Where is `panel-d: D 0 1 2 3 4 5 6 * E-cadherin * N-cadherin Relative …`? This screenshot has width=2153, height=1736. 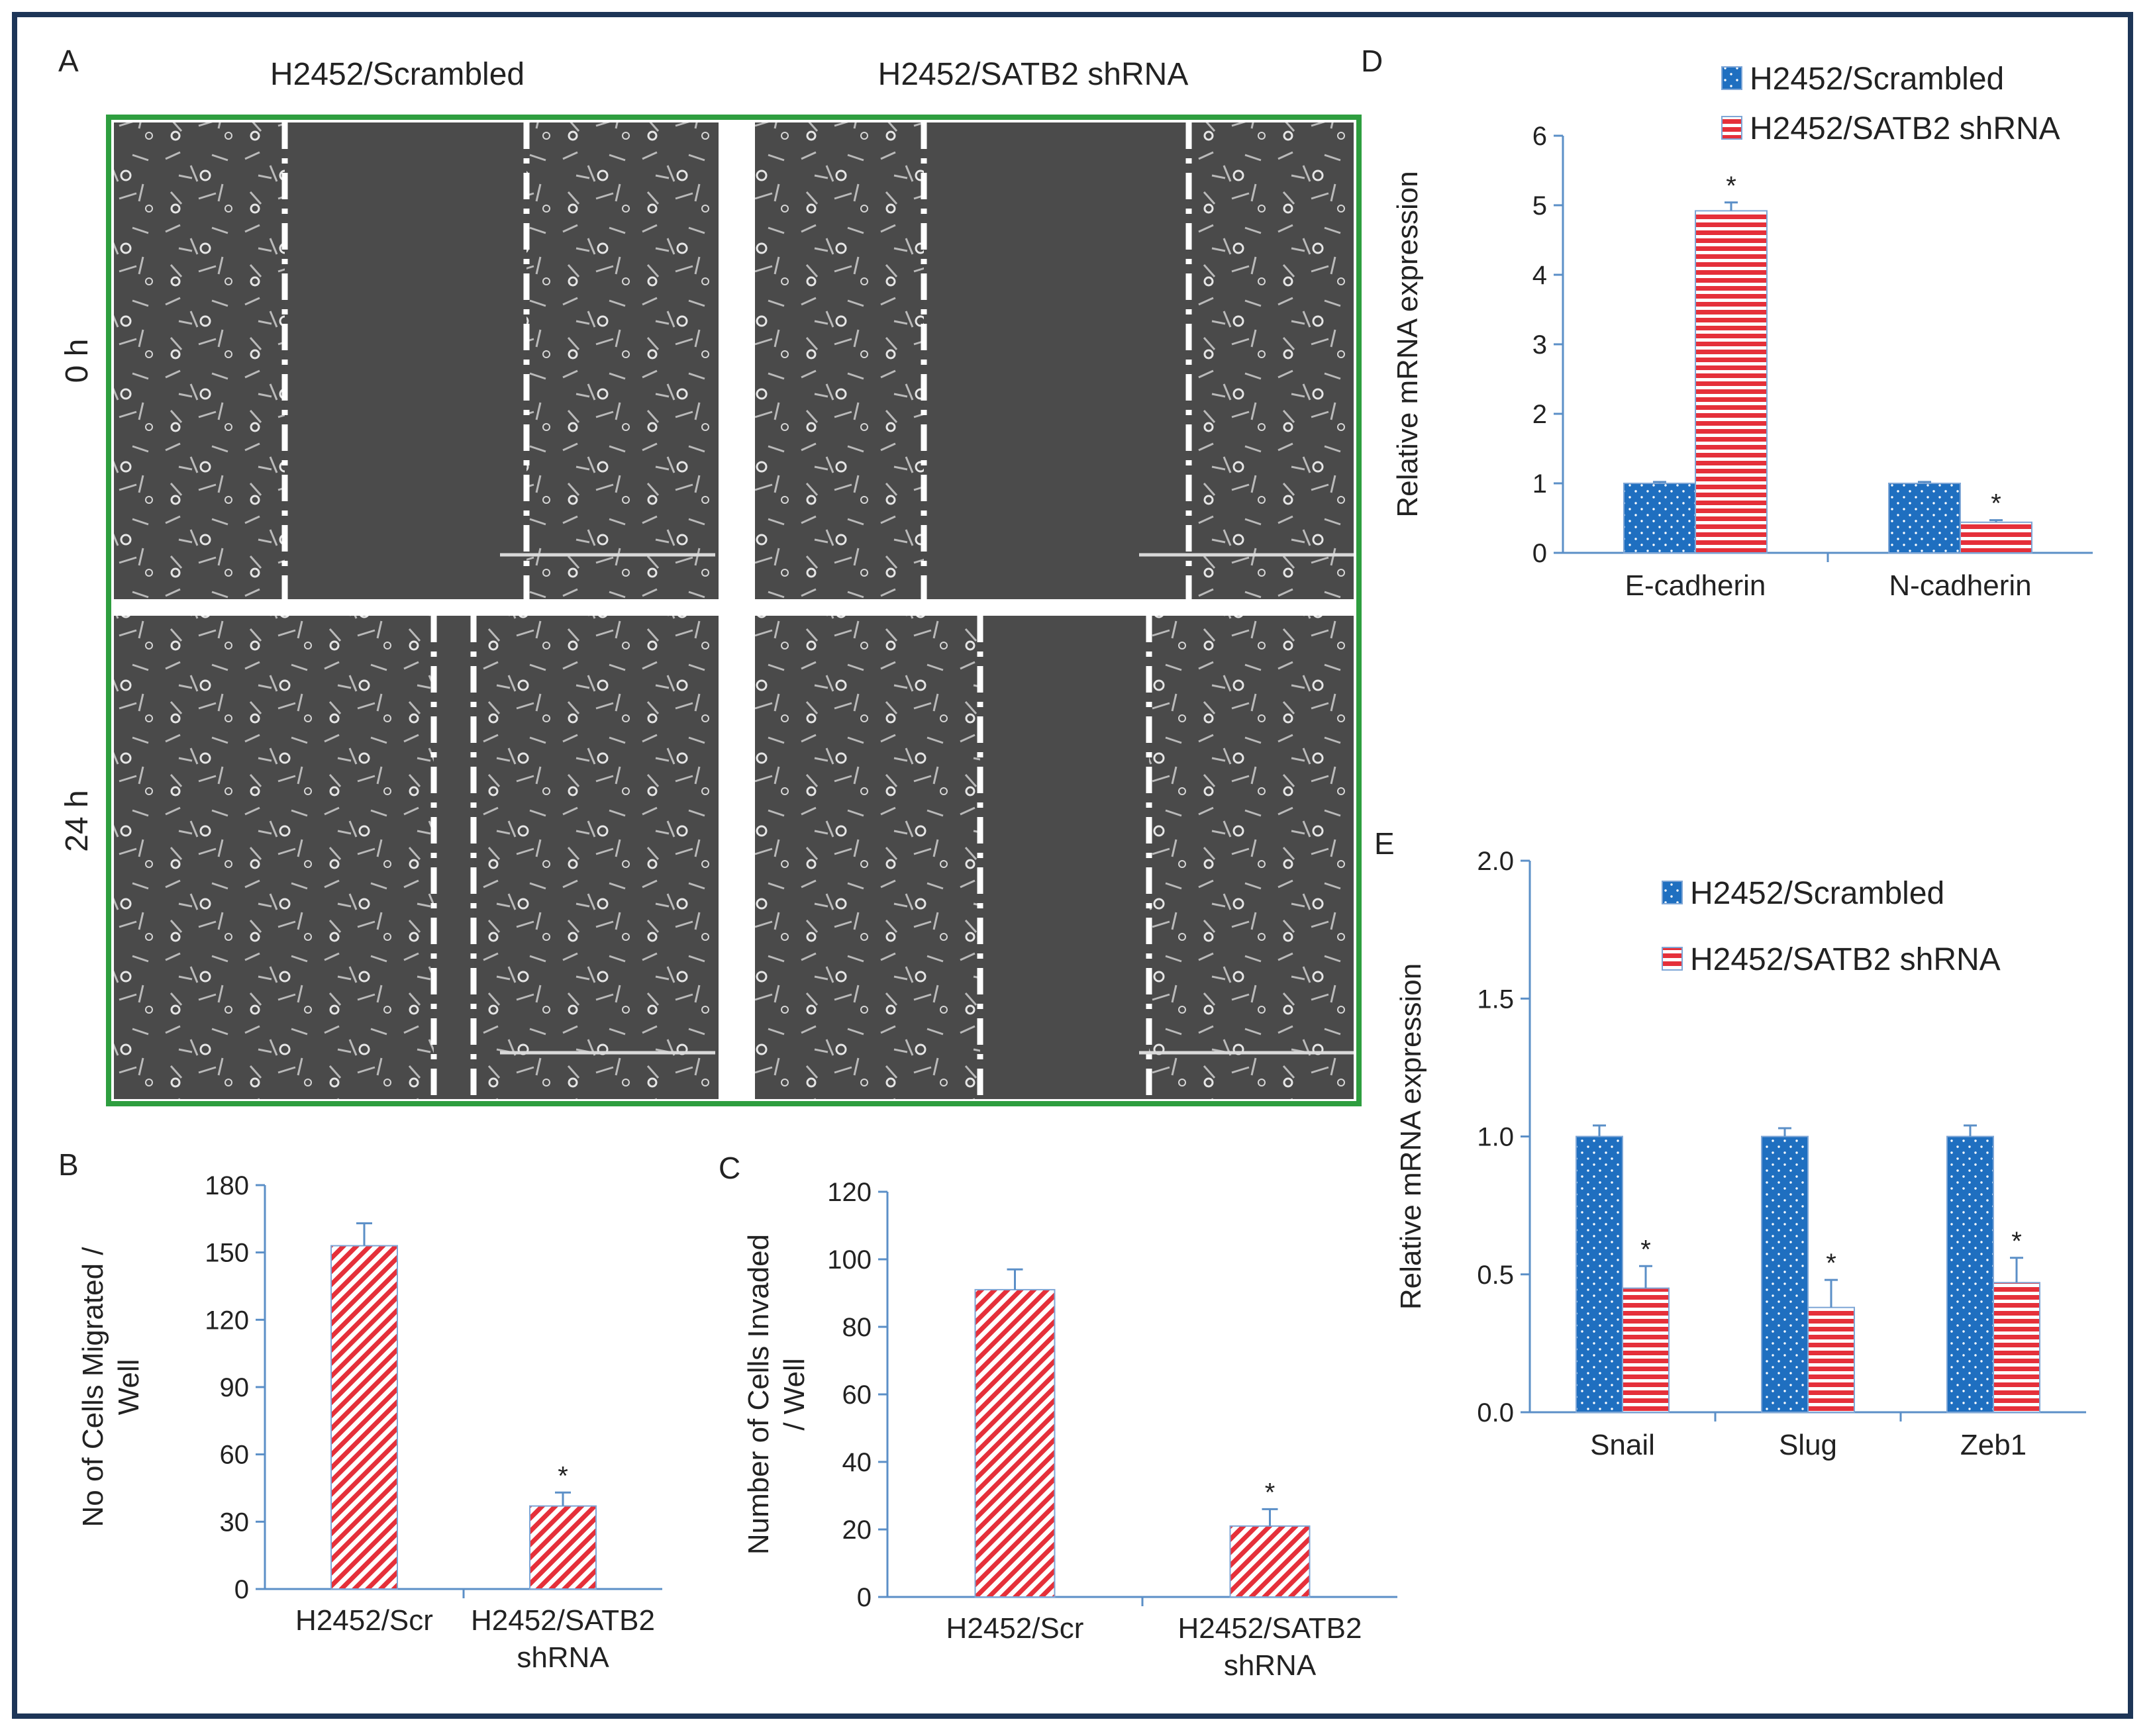
panel-d: D 0 1 2 3 4 5 6 * E-cadherin * N-cadherin Relative … is located at coordinates (1727, 323).